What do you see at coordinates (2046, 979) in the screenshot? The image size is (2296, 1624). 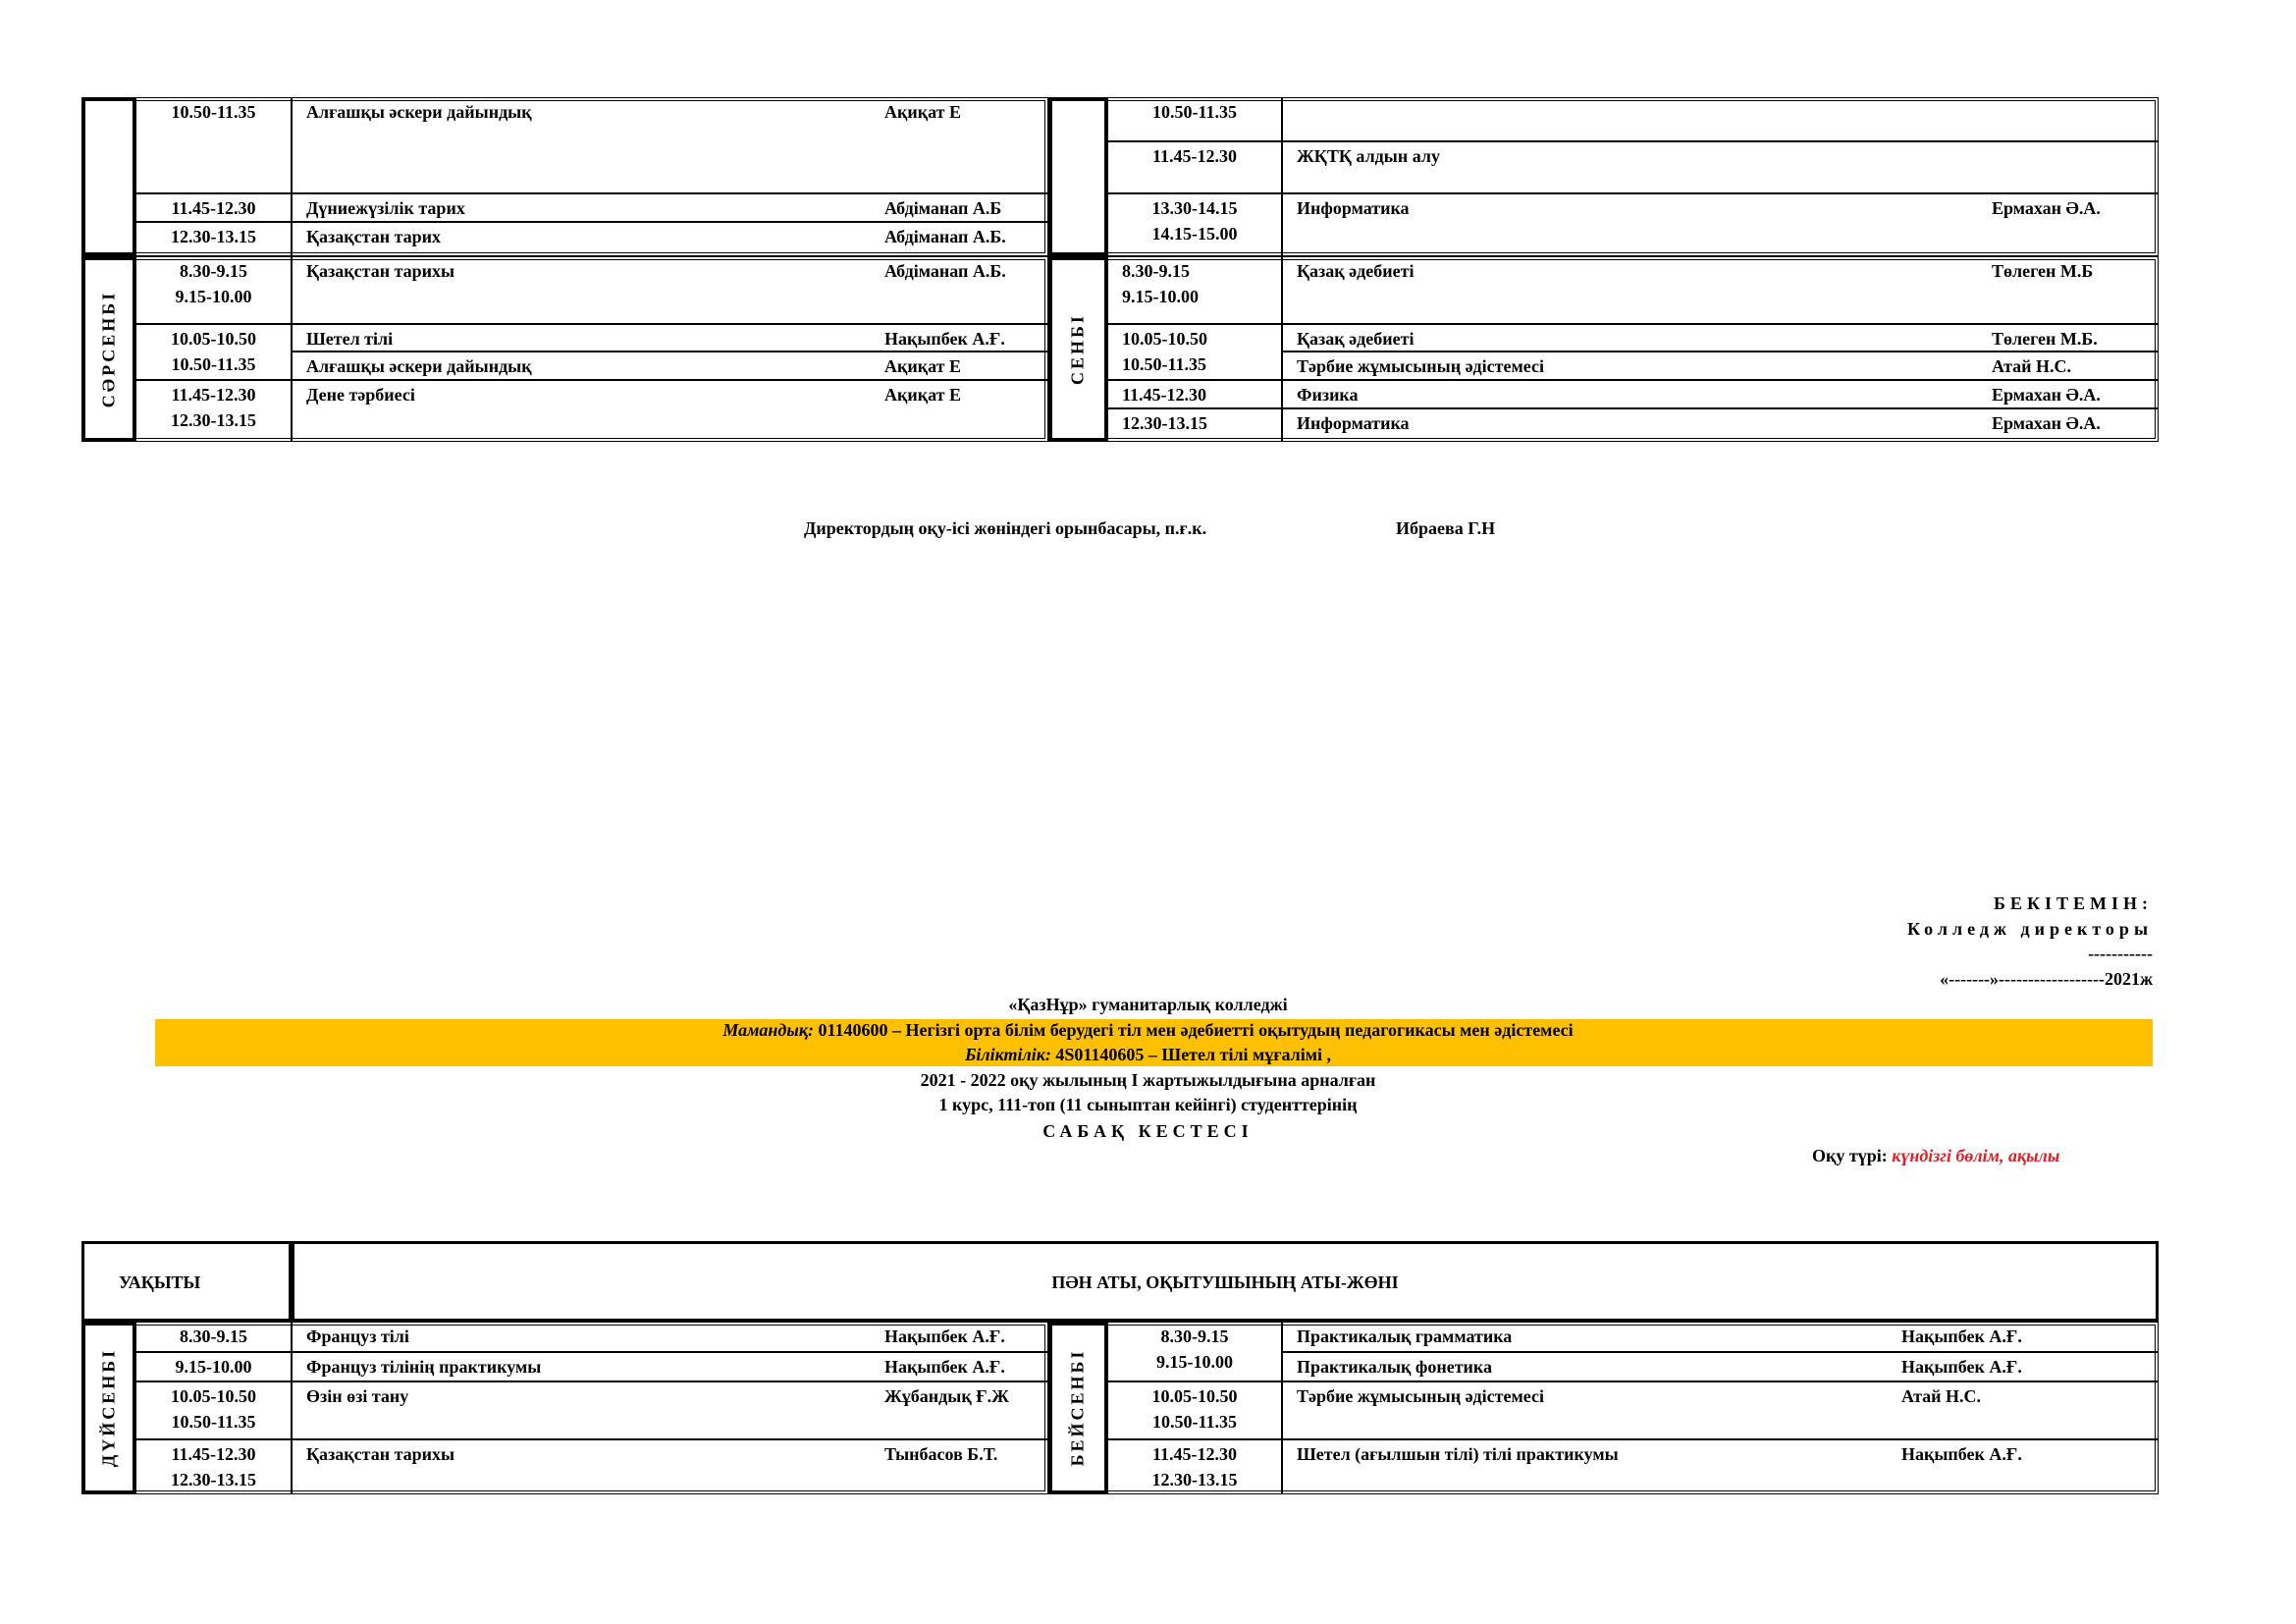 I see `approval-date: «-------»------------------2021ж` at bounding box center [2046, 979].